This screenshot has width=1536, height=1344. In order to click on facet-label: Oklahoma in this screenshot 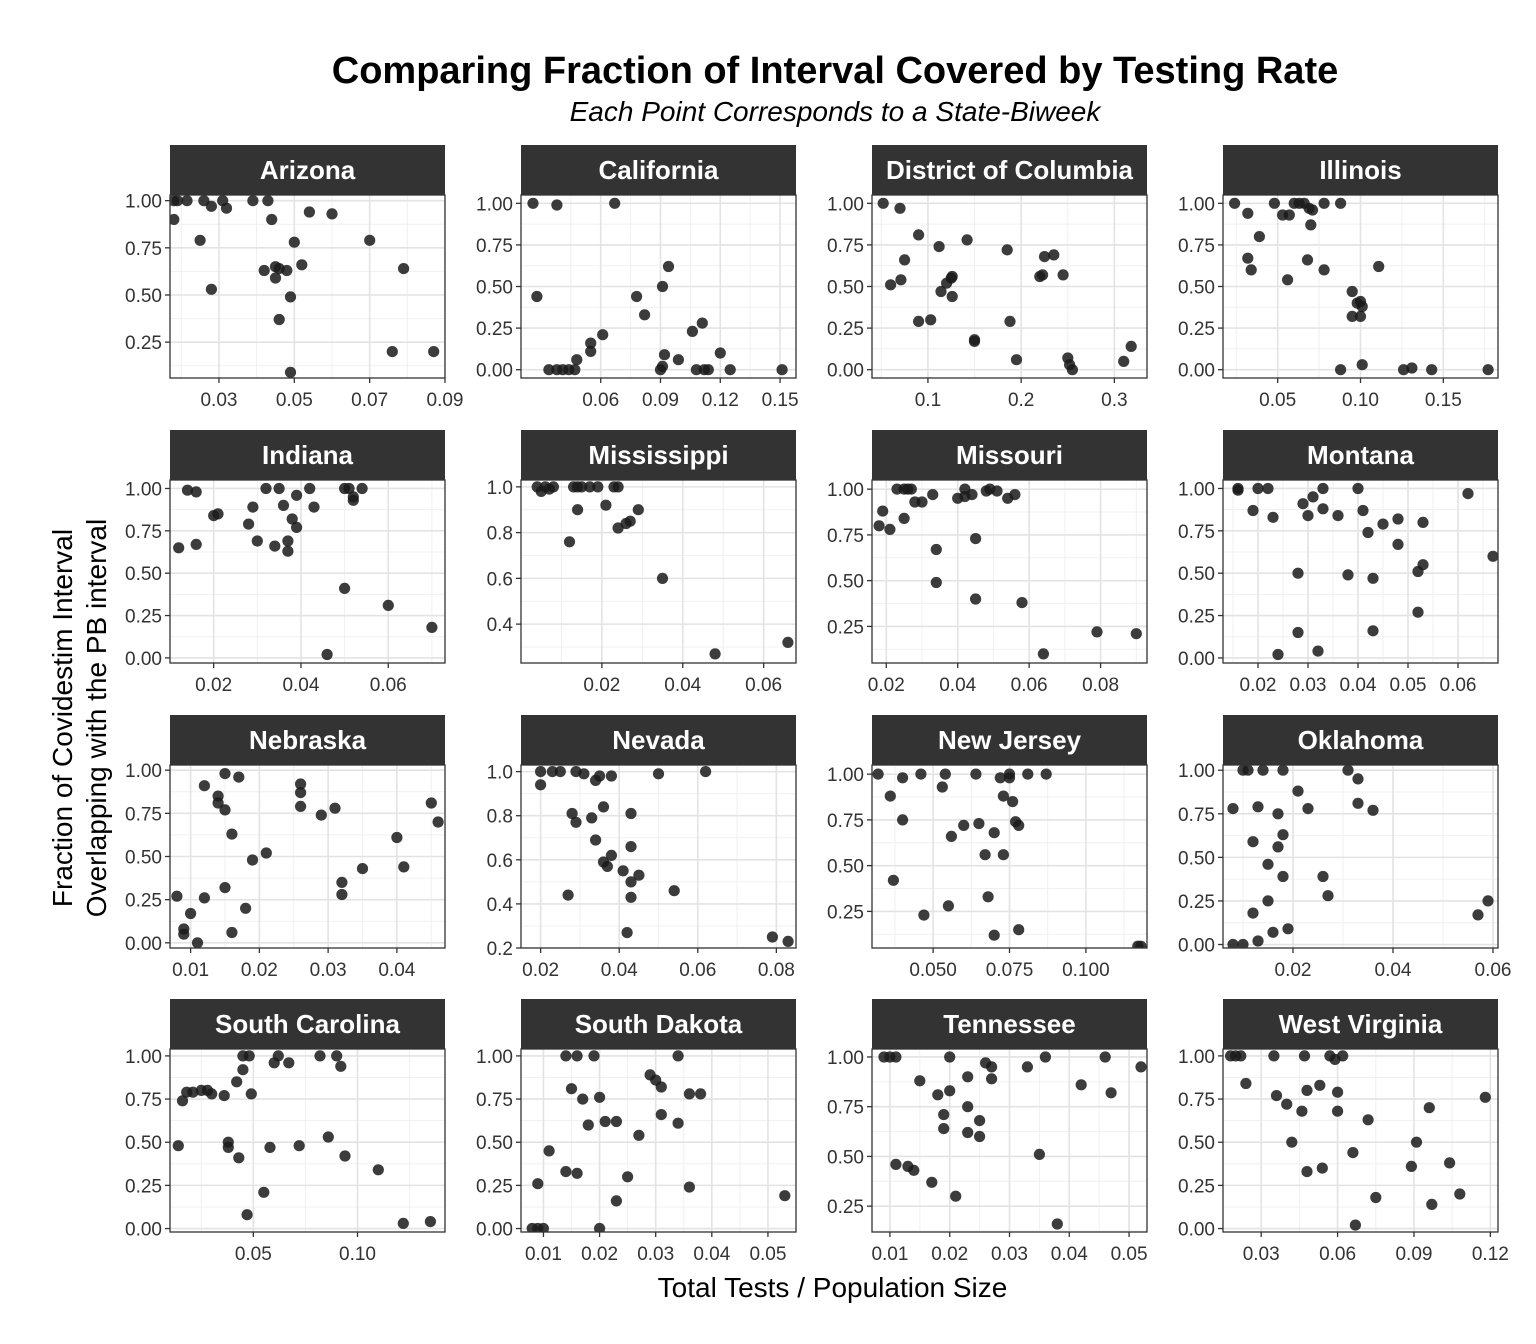, I will do `click(1361, 740)`.